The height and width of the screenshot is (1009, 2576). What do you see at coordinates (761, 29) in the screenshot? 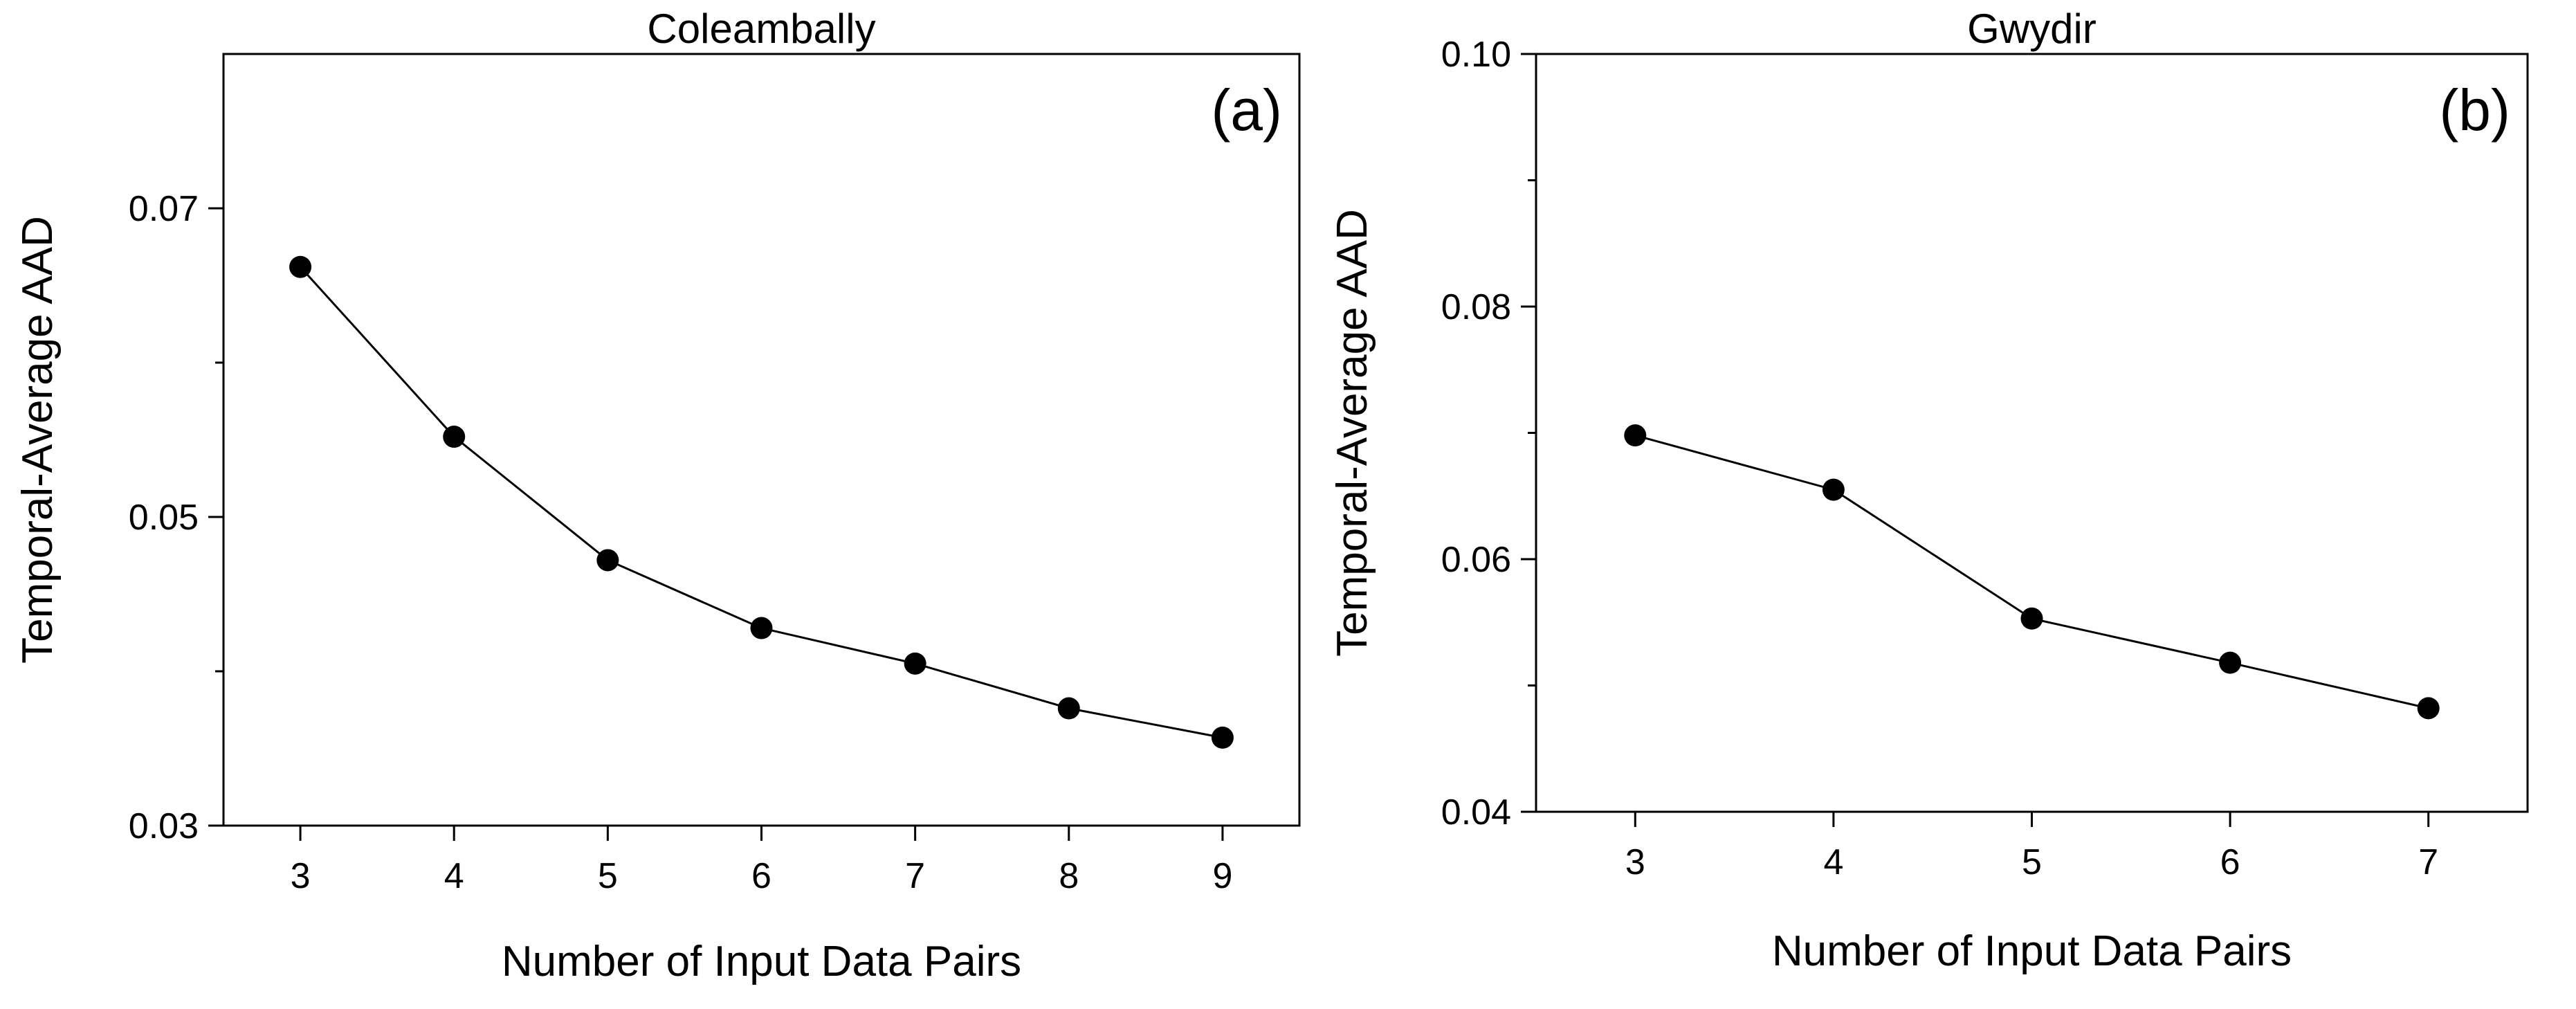
I see `chart-title: Coleambally` at bounding box center [761, 29].